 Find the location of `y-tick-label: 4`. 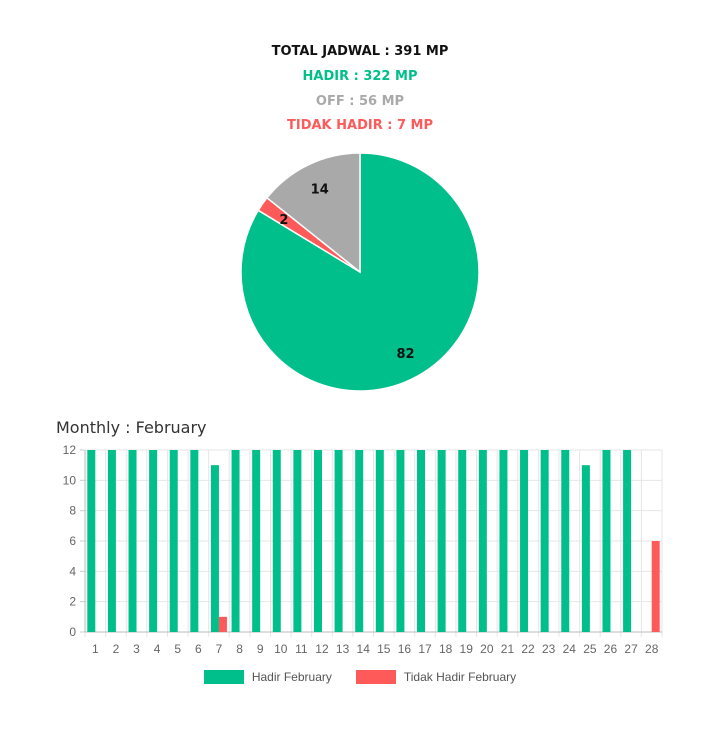

y-tick-label: 4 is located at coordinates (72, 571).